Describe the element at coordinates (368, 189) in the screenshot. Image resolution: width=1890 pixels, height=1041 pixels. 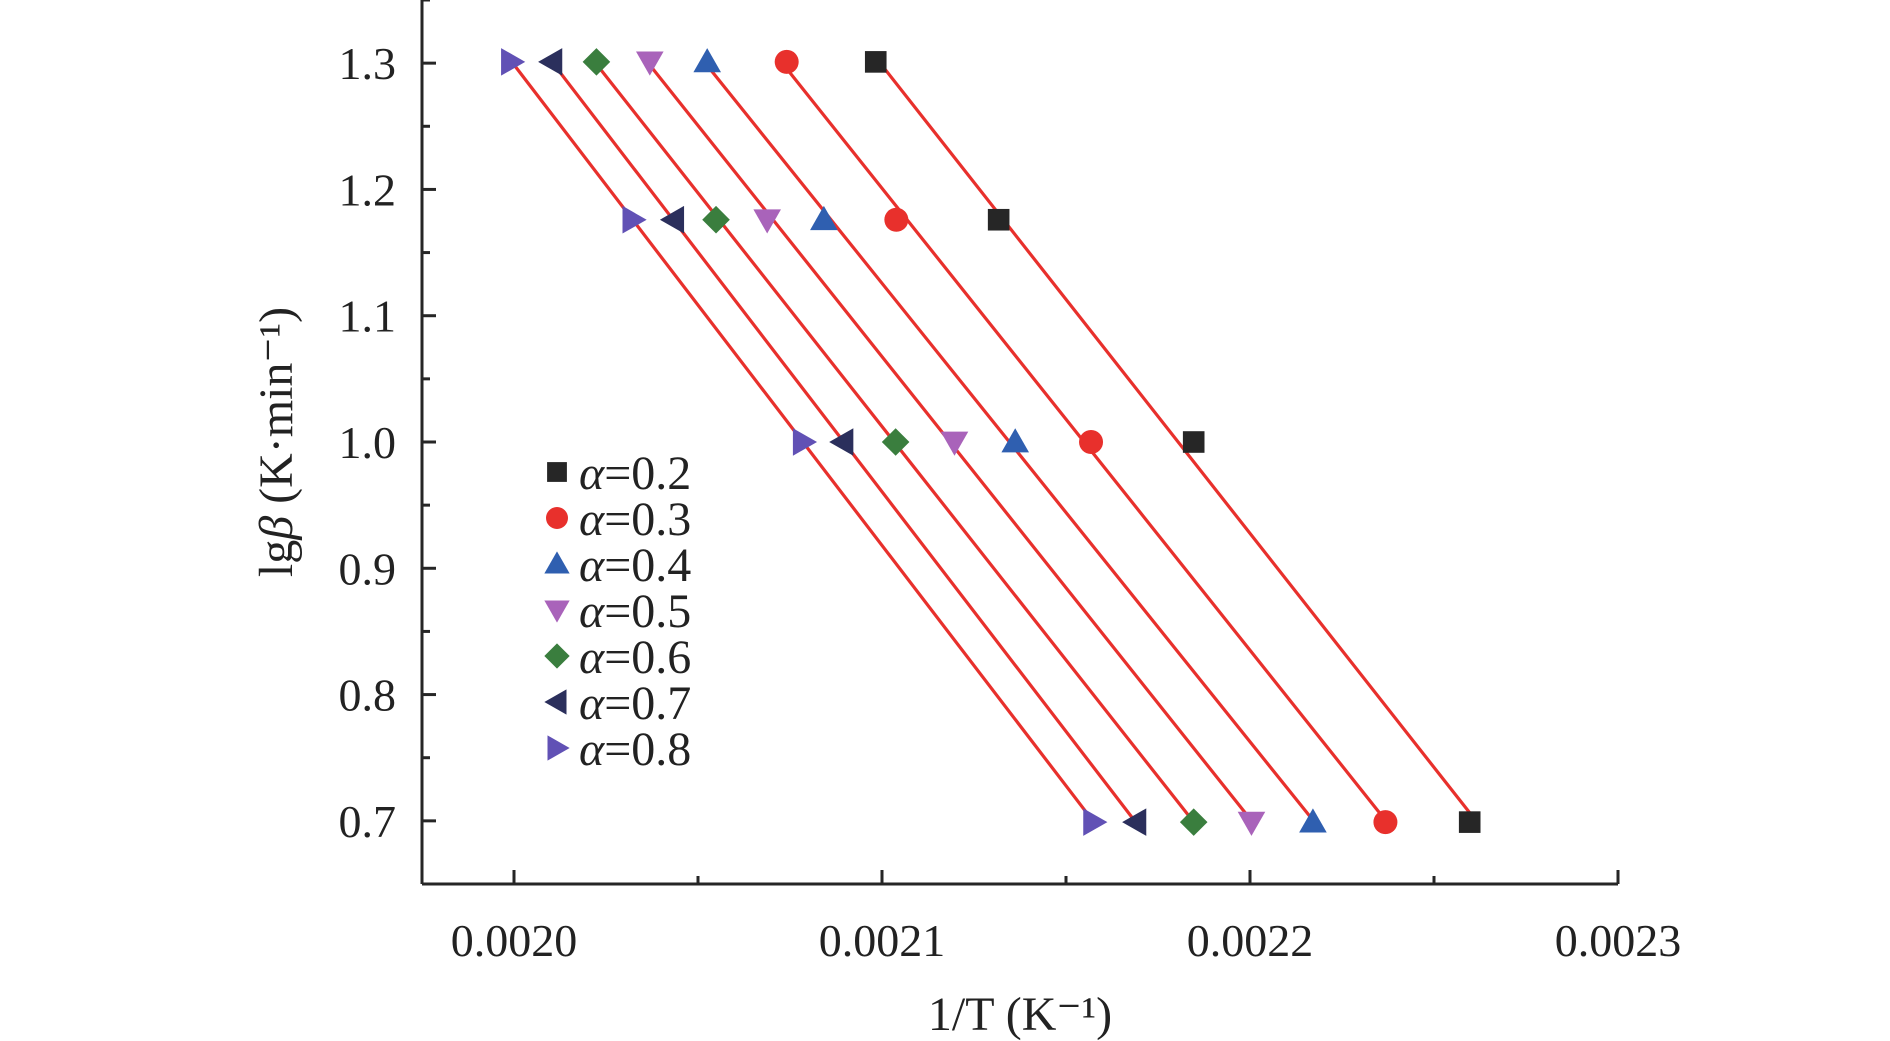
I see `y-tick-label: 1.2` at that location.